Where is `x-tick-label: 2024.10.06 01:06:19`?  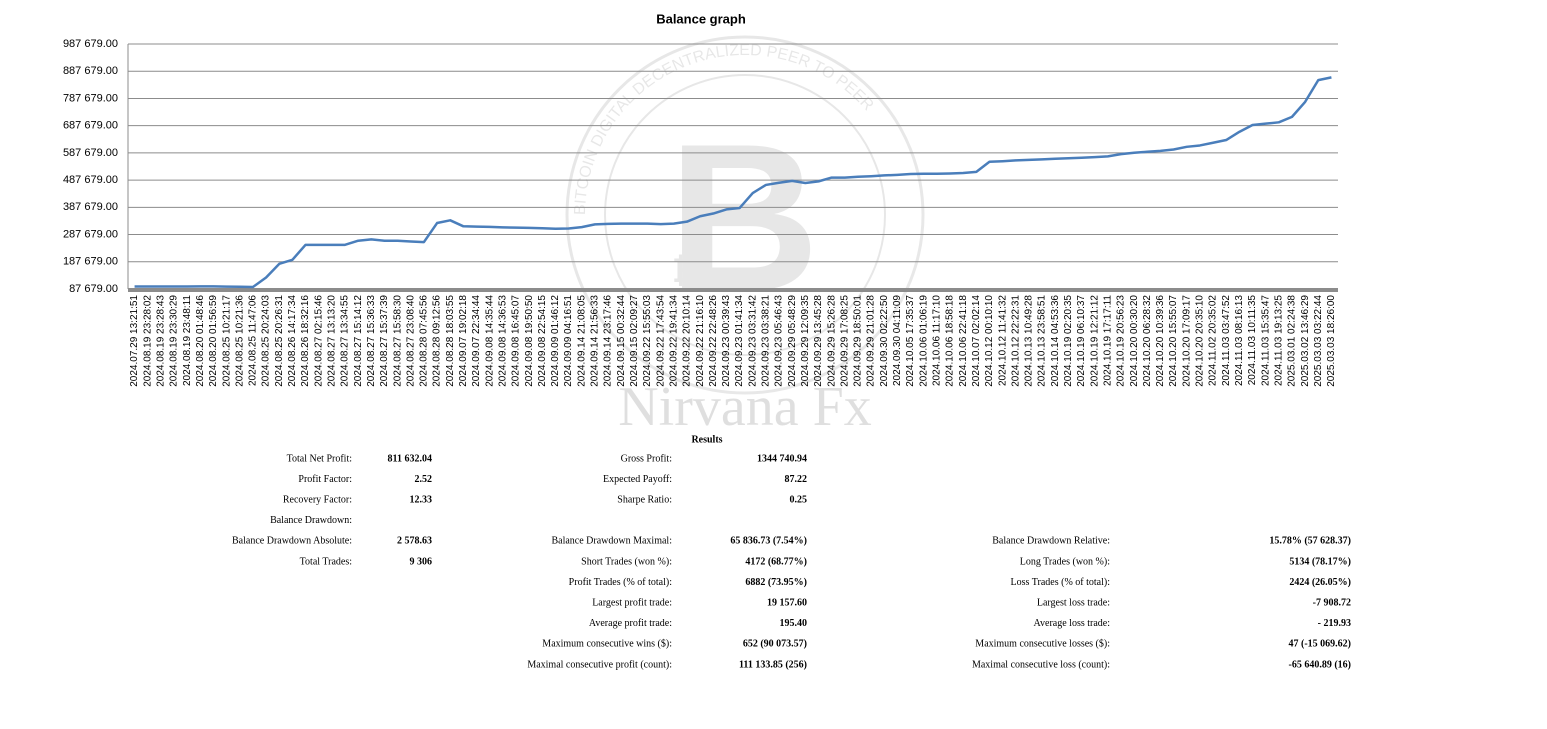 x-tick-label: 2024.10.06 01:06:19 is located at coordinates (923, 341).